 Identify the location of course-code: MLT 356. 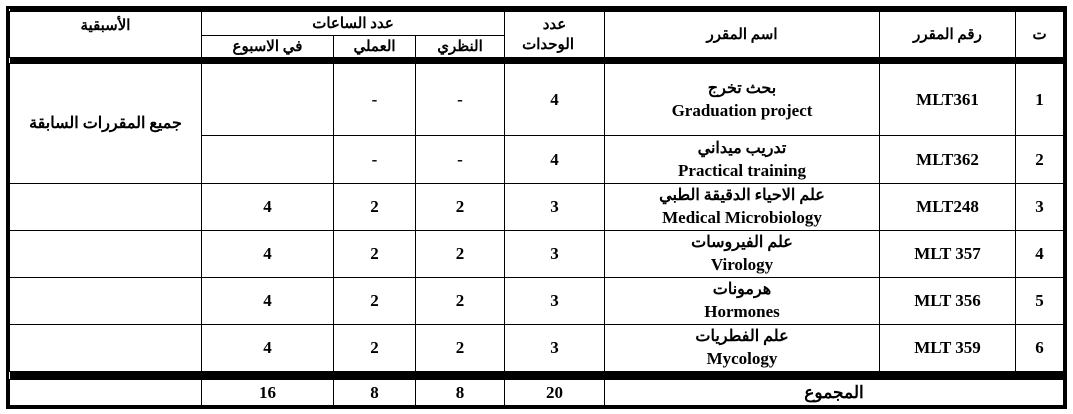
(947, 301).